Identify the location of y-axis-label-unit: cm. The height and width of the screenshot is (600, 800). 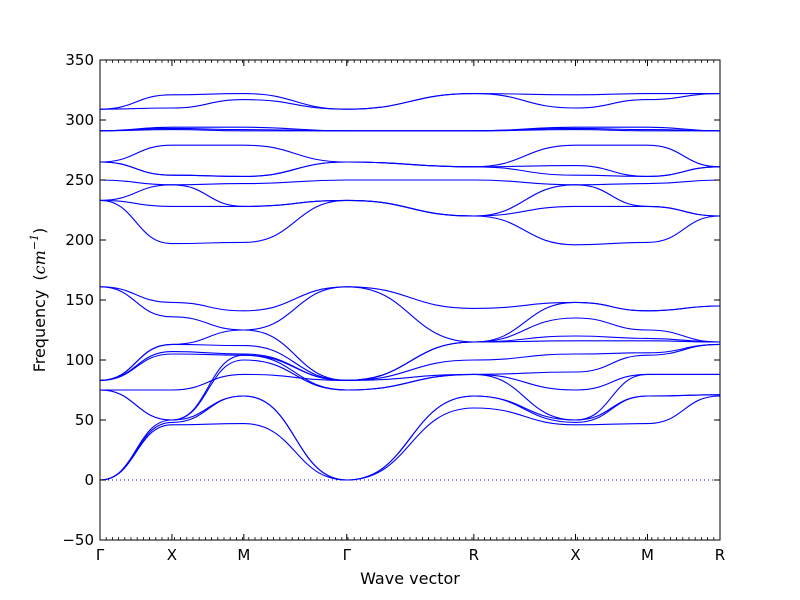
(39, 262).